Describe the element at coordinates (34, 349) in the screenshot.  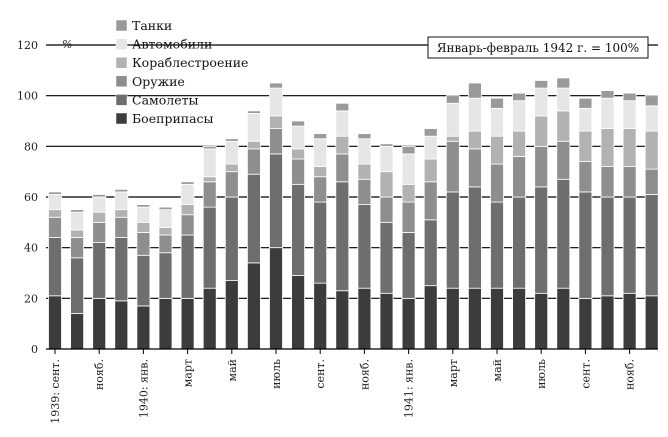
I see `y-tick-label: 0` at that location.